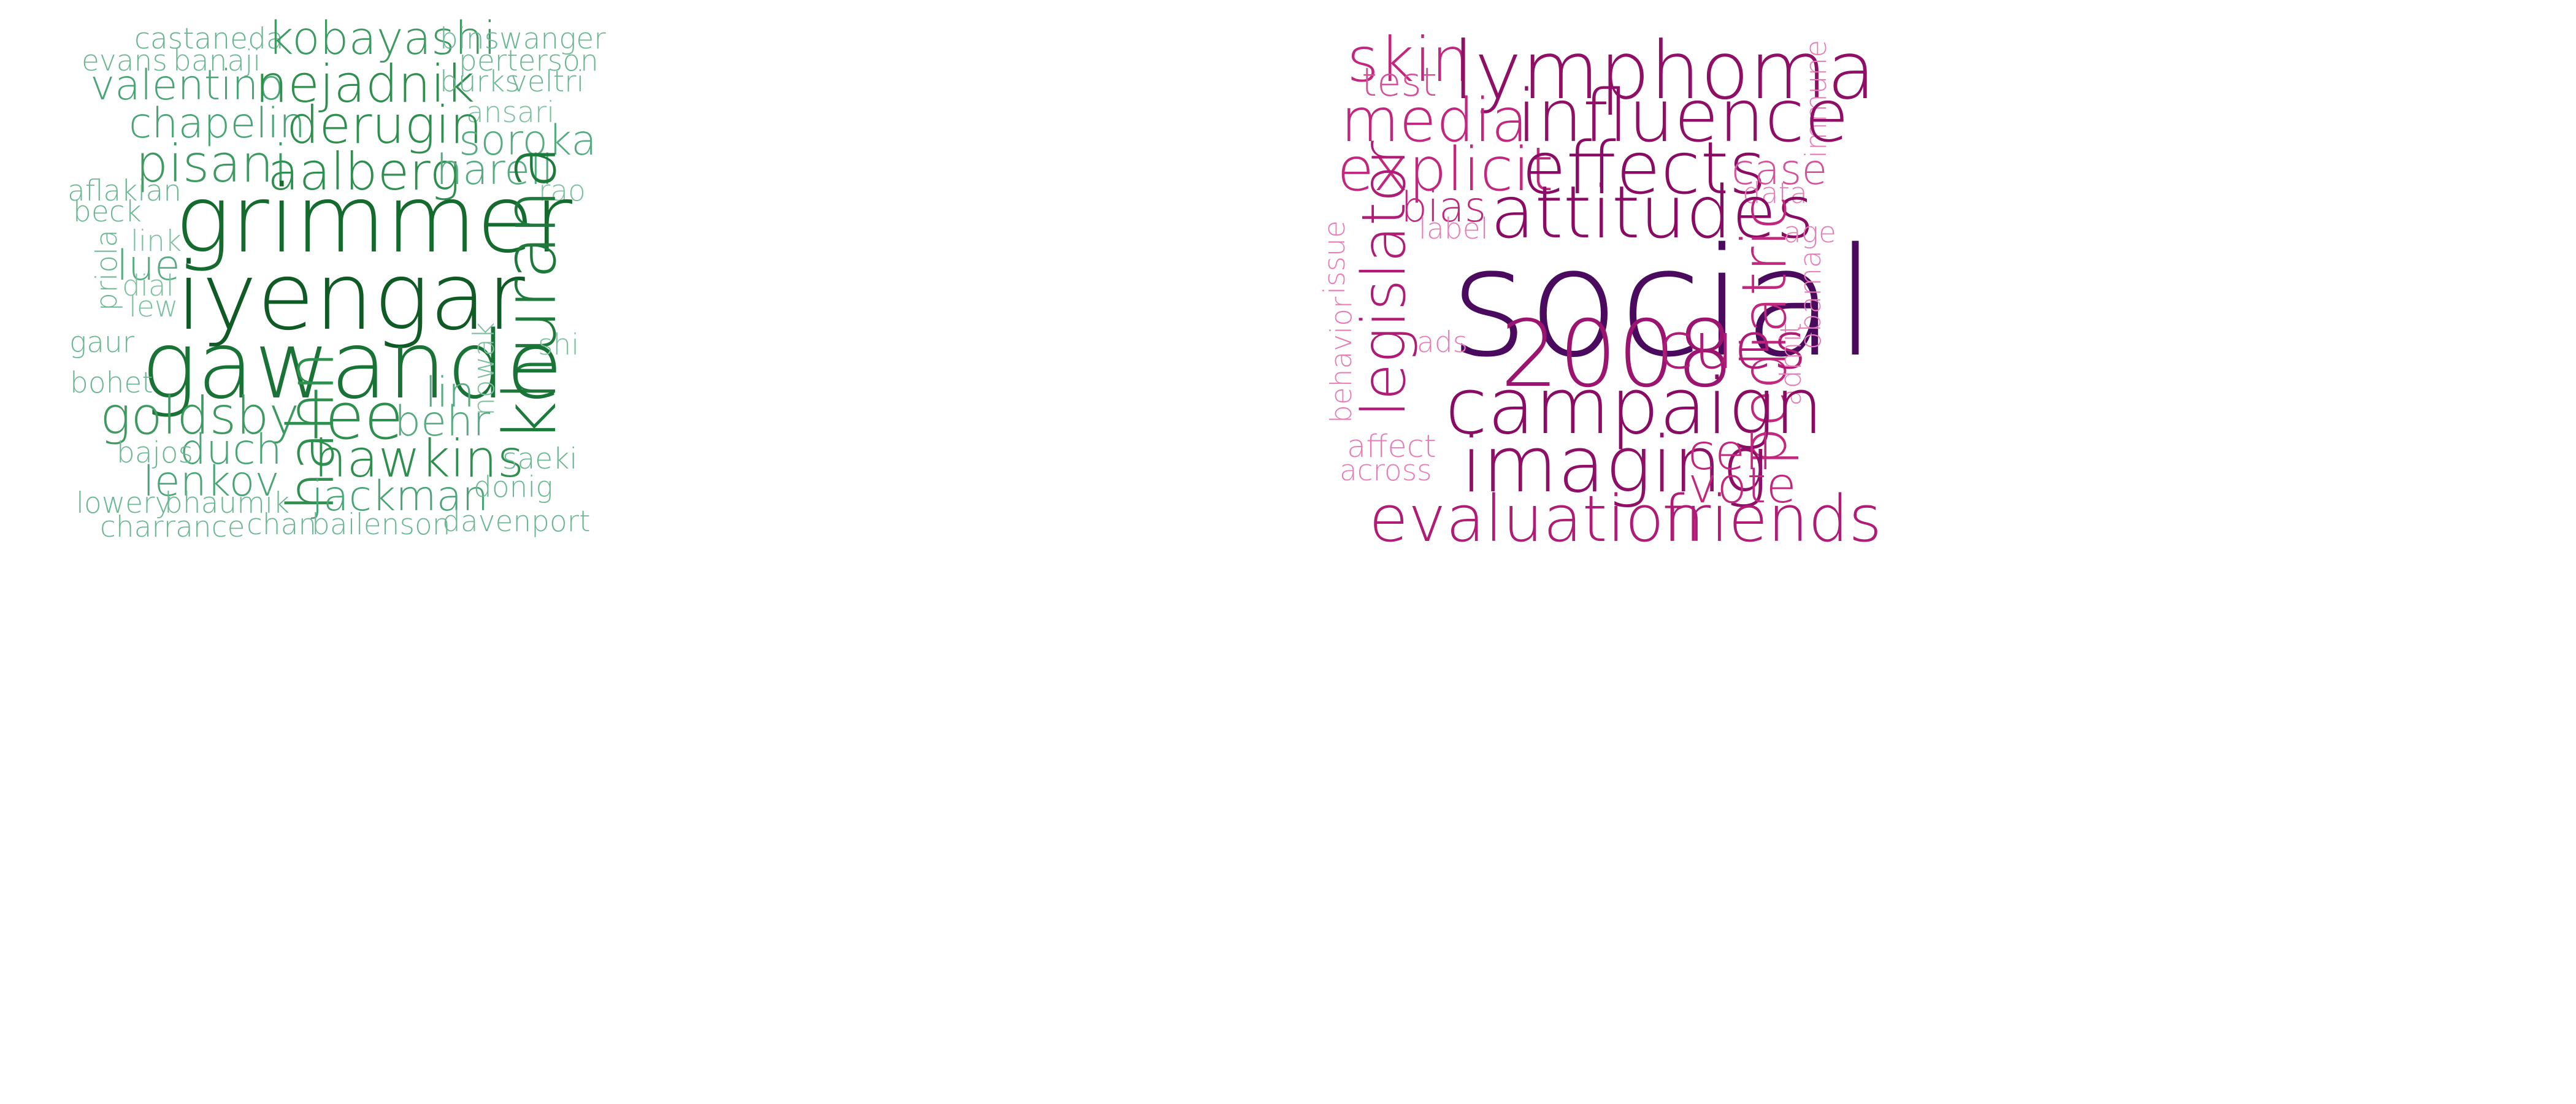 This screenshot has width=2576, height=1104. I want to click on word-bailenson: bailenson, so click(381, 525).